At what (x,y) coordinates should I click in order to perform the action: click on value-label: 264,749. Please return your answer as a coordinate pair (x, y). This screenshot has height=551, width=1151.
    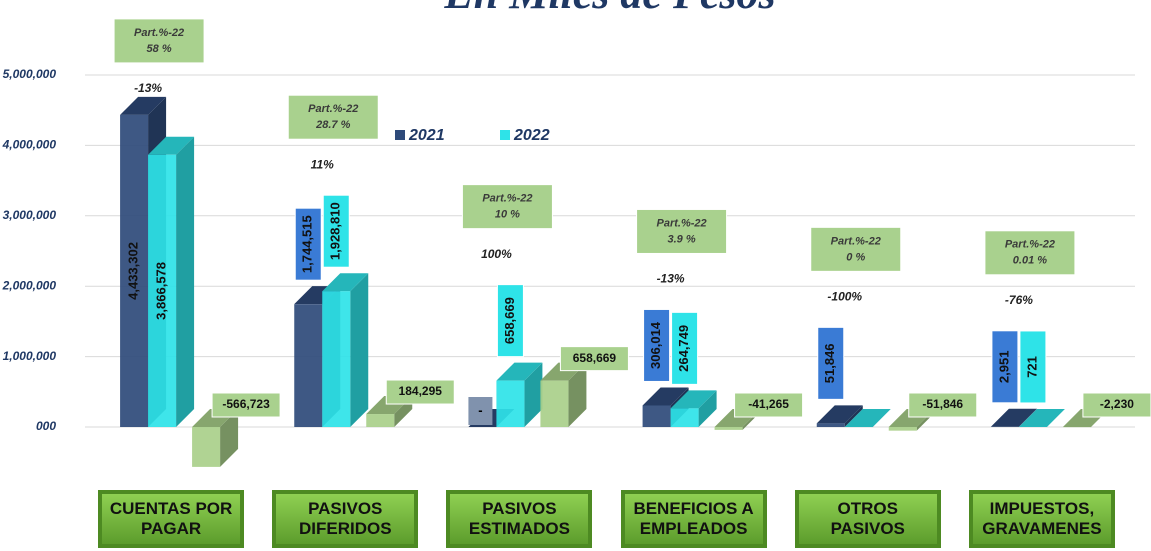
    Looking at the image, I should click on (683, 348).